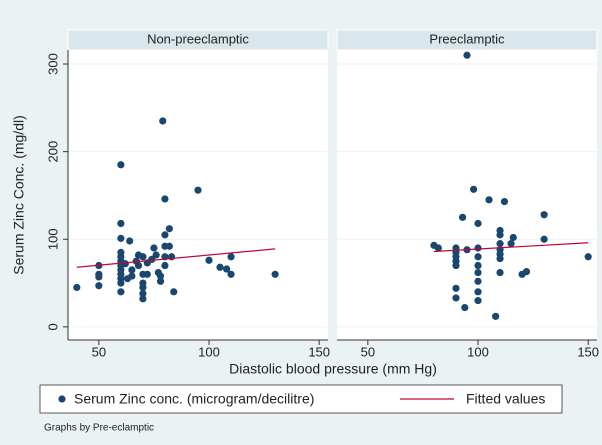 This screenshot has height=445, width=602. What do you see at coordinates (467, 38) in the screenshot?
I see `panel-title: Preeclamptic` at bounding box center [467, 38].